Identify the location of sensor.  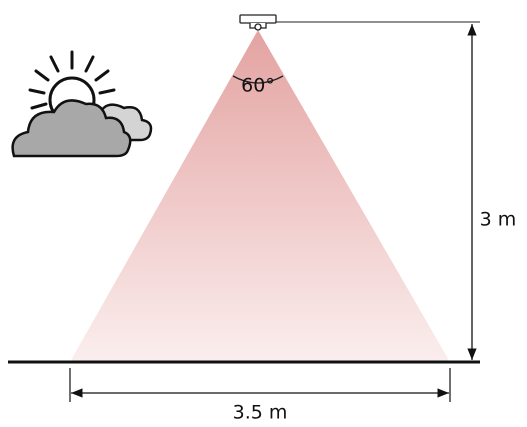
(258, 22).